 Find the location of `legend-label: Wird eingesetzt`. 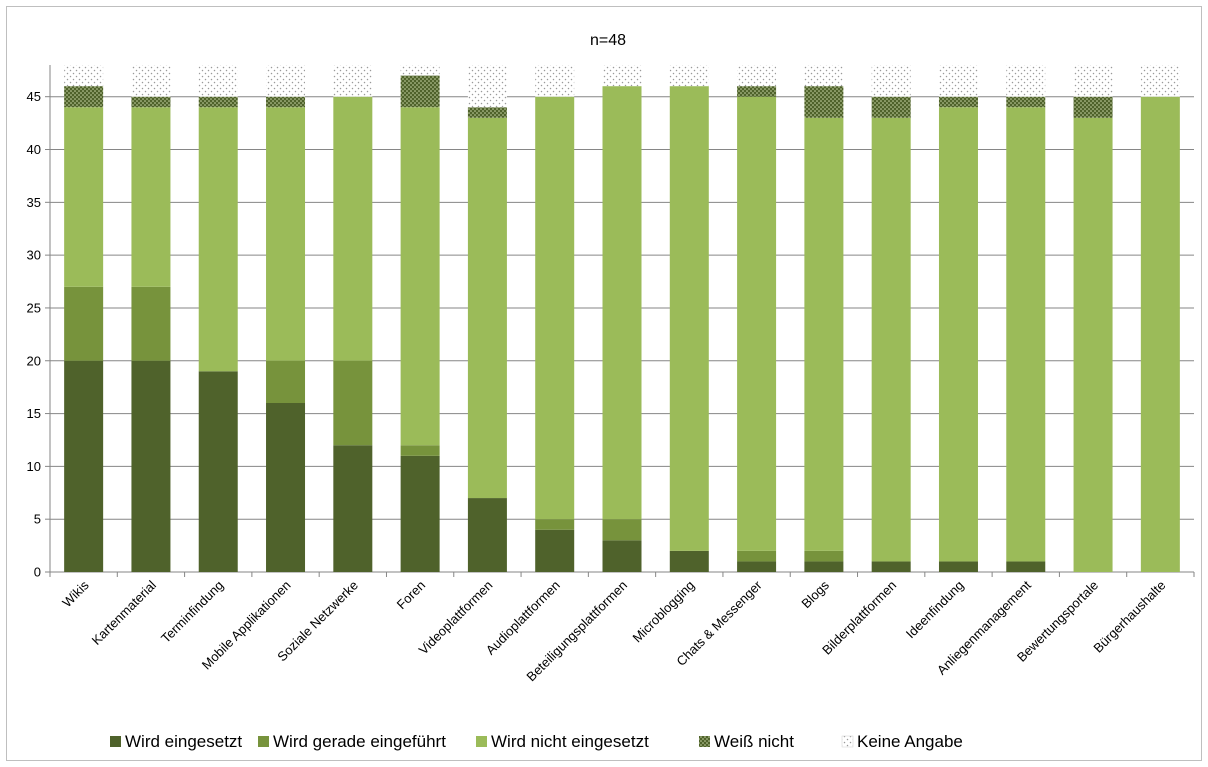

legend-label: Wird eingesetzt is located at coordinates (183, 741).